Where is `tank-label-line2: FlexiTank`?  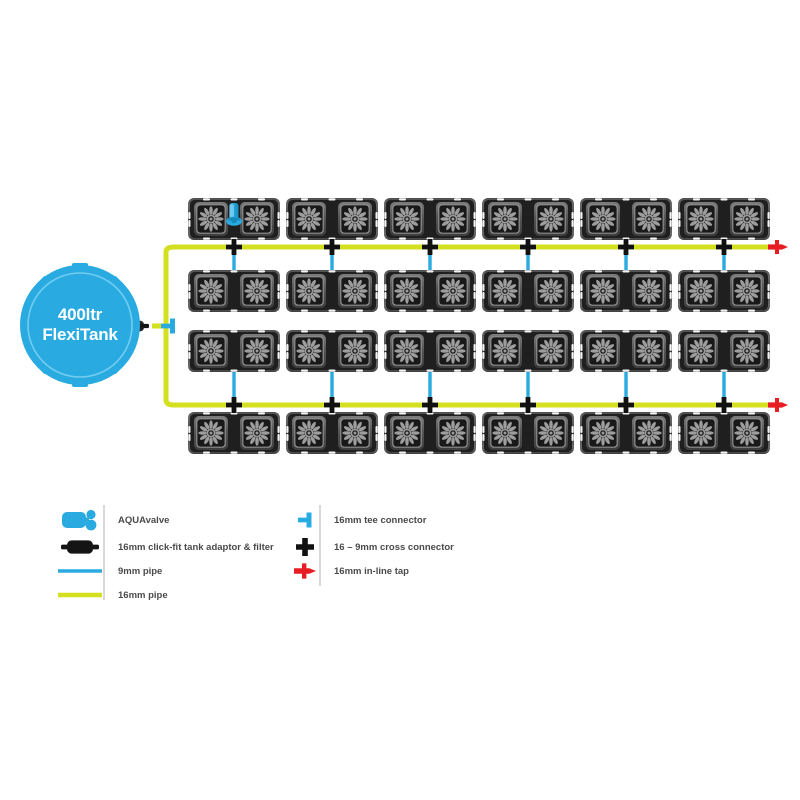 tank-label-line2: FlexiTank is located at coordinates (80, 334).